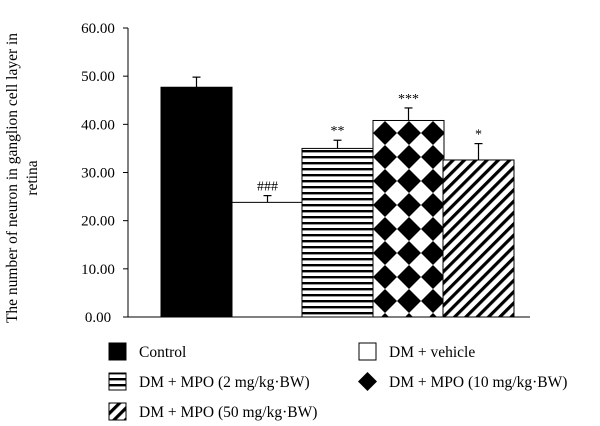 This screenshot has width=600, height=426. What do you see at coordinates (224, 382) in the screenshot?
I see `legend-label: DM + MPO (2 mg/kg·BW)` at bounding box center [224, 382].